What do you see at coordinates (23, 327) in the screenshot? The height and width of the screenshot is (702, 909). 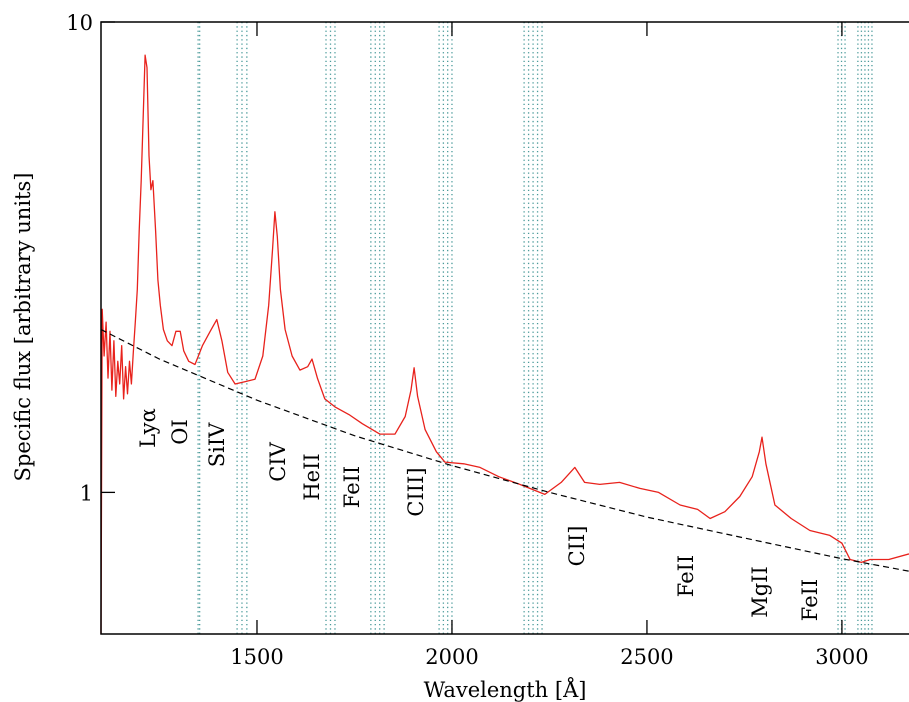 I see `y-axis-title: Specific flux [arbitrary units]` at bounding box center [23, 327].